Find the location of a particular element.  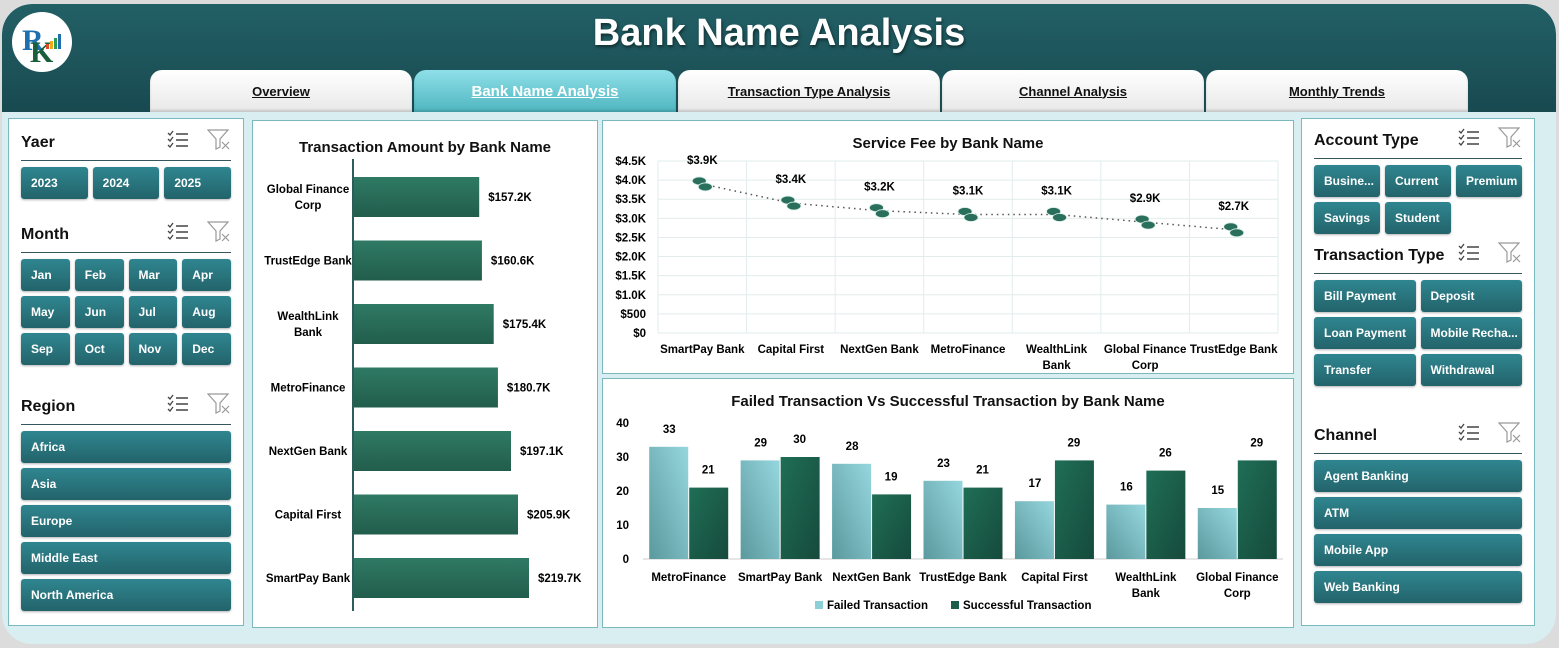

slicer-item-north-america: North America is located at coordinates (126, 595).